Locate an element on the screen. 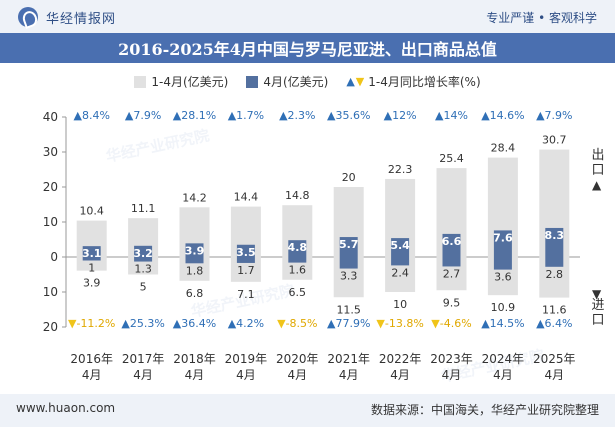 This screenshot has width=615, height=427. x-category-label: 2017年 4月 is located at coordinates (143, 367).